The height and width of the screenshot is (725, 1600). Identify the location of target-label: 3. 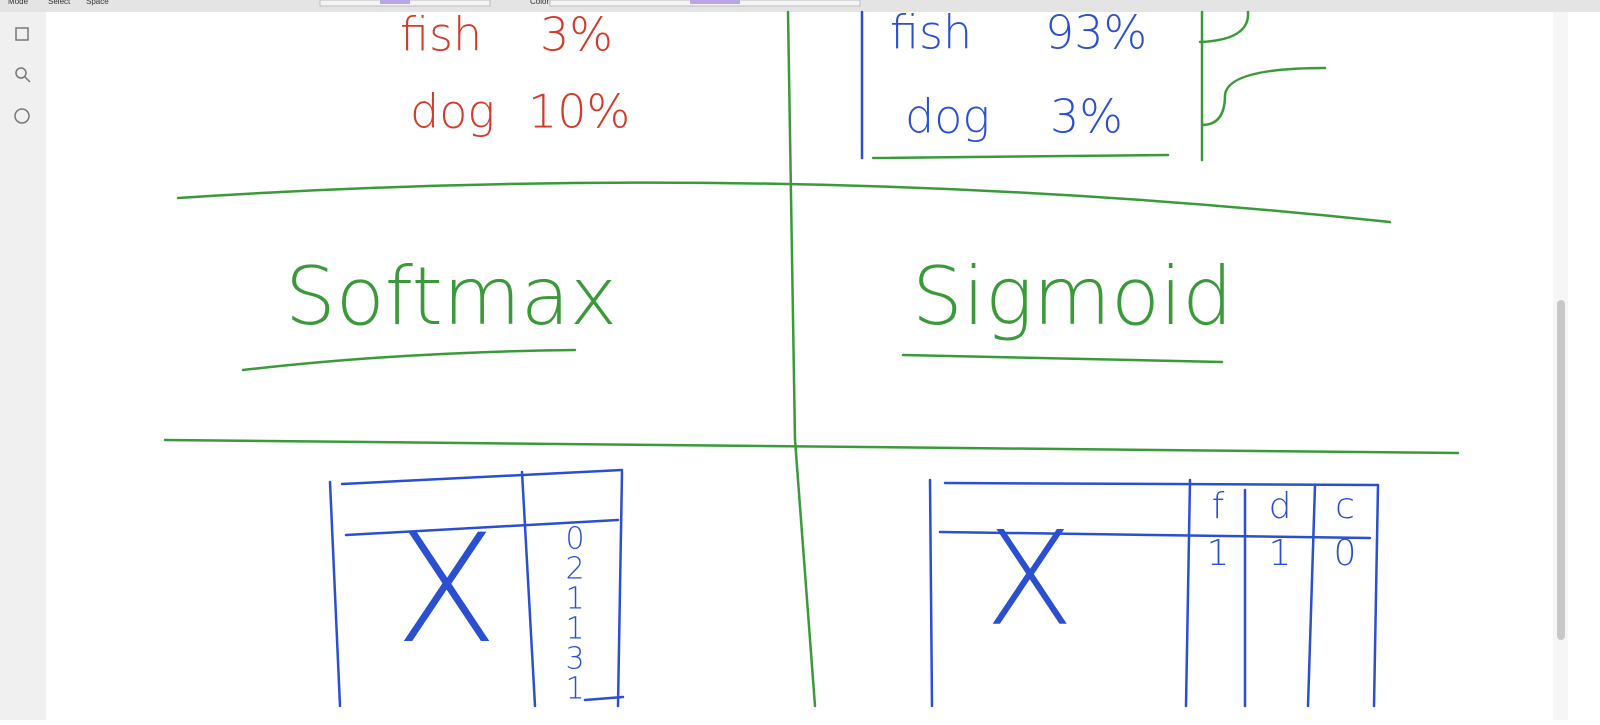
(574, 659).